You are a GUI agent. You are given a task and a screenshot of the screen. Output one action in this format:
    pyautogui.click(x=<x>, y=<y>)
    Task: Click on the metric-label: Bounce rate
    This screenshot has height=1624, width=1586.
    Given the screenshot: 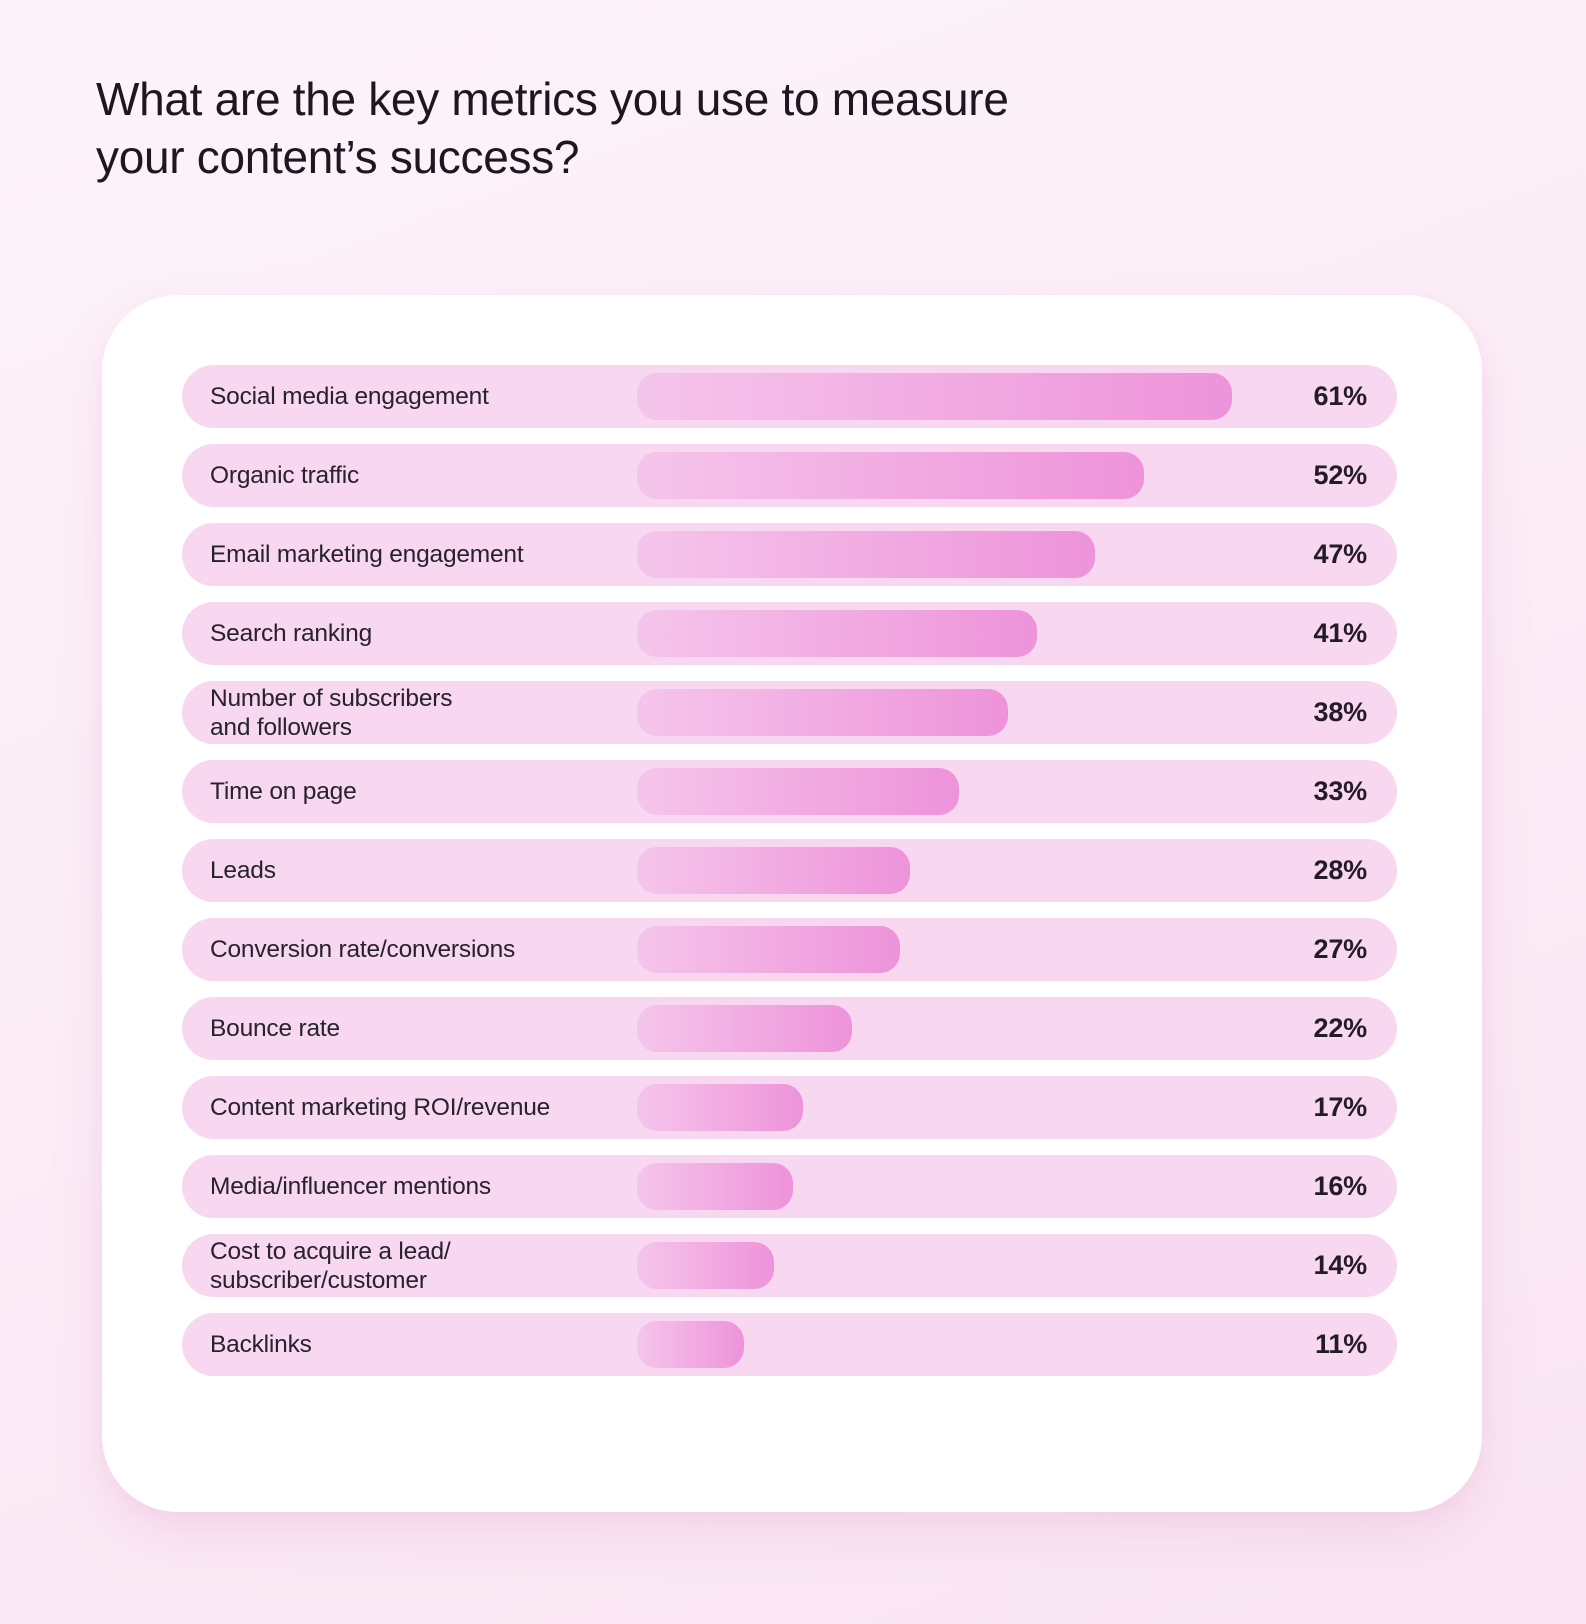 What is the action you would take?
    pyautogui.click(x=275, y=1028)
    